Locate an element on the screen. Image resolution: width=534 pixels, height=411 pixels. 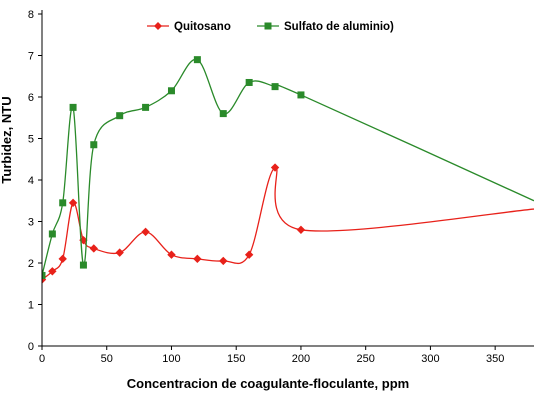
y-tick-label: 1 is located at coordinates (31, 306).